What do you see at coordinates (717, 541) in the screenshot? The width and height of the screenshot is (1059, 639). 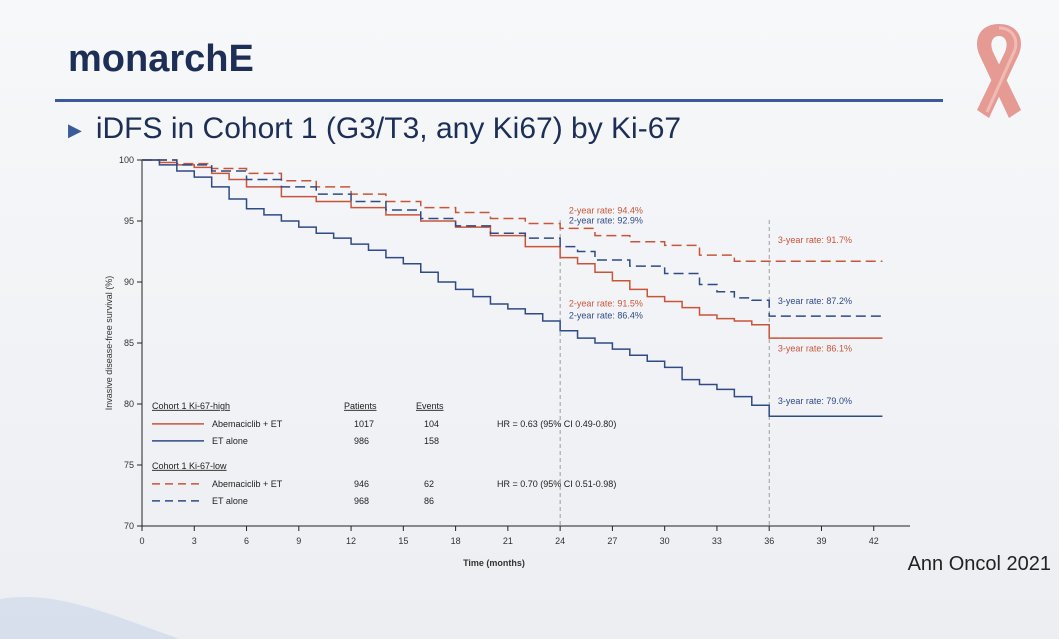 I see `x-tick-label: 33` at bounding box center [717, 541].